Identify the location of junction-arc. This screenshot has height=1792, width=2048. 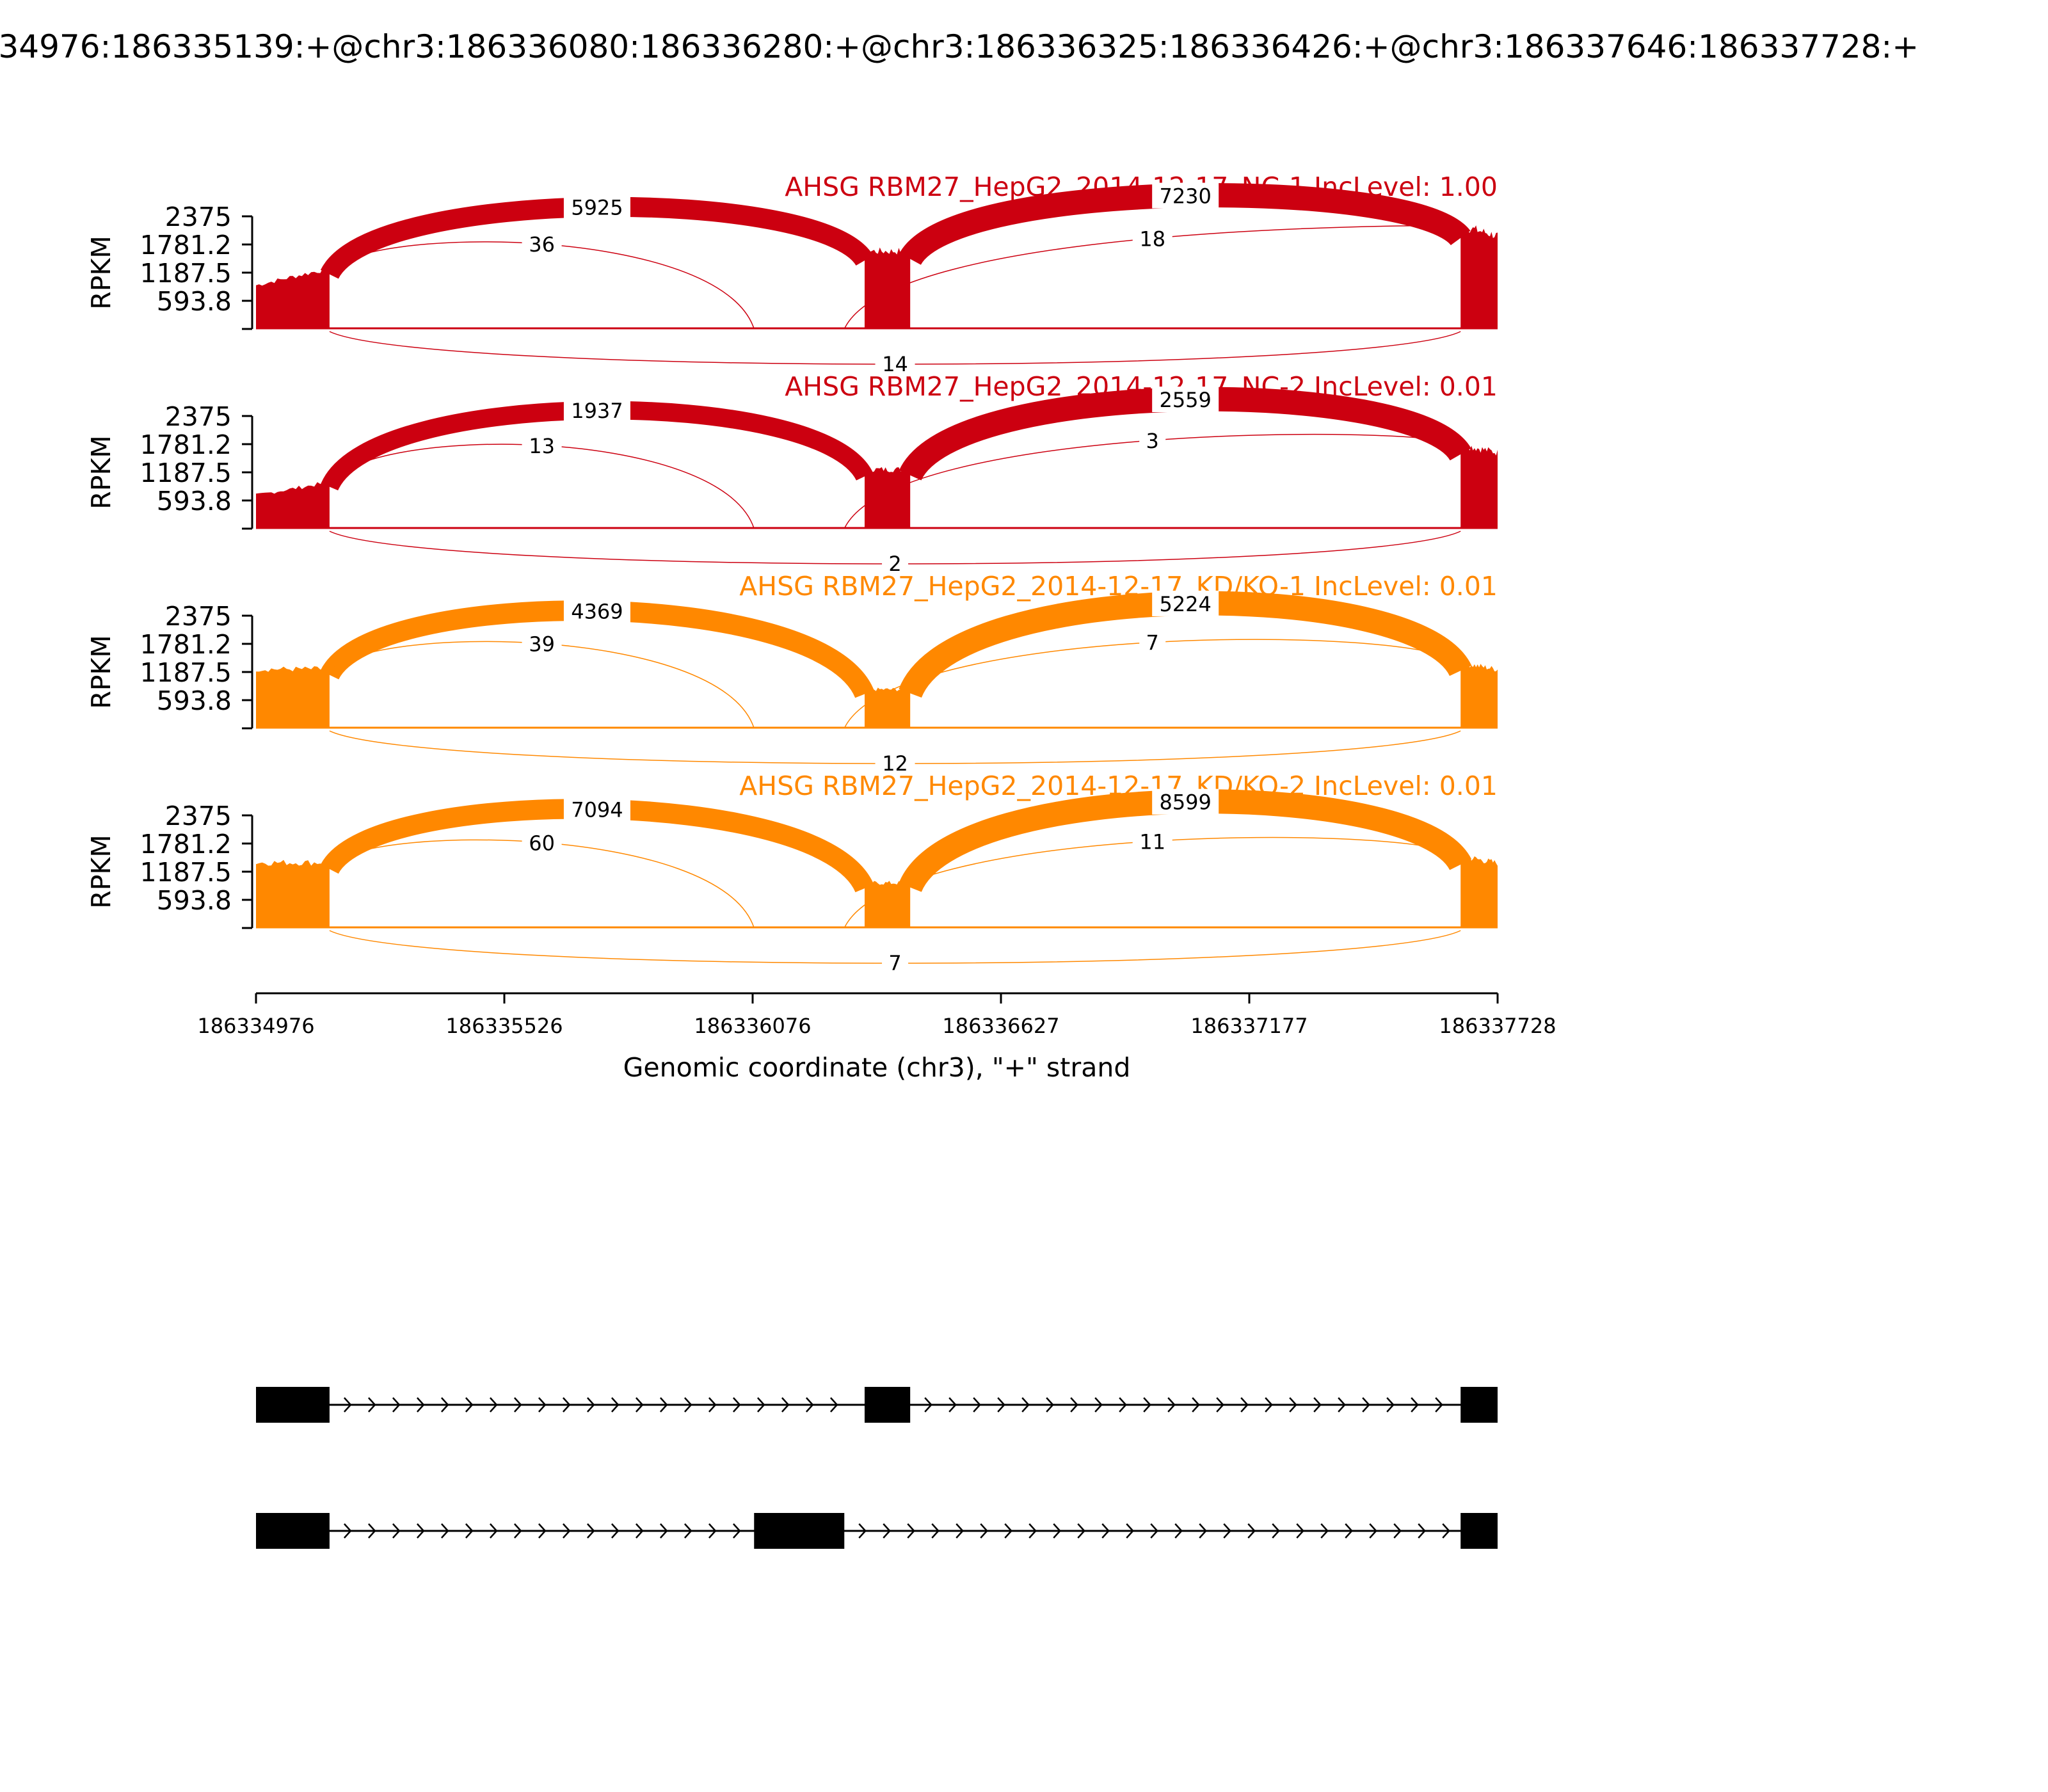
(1185, 645).